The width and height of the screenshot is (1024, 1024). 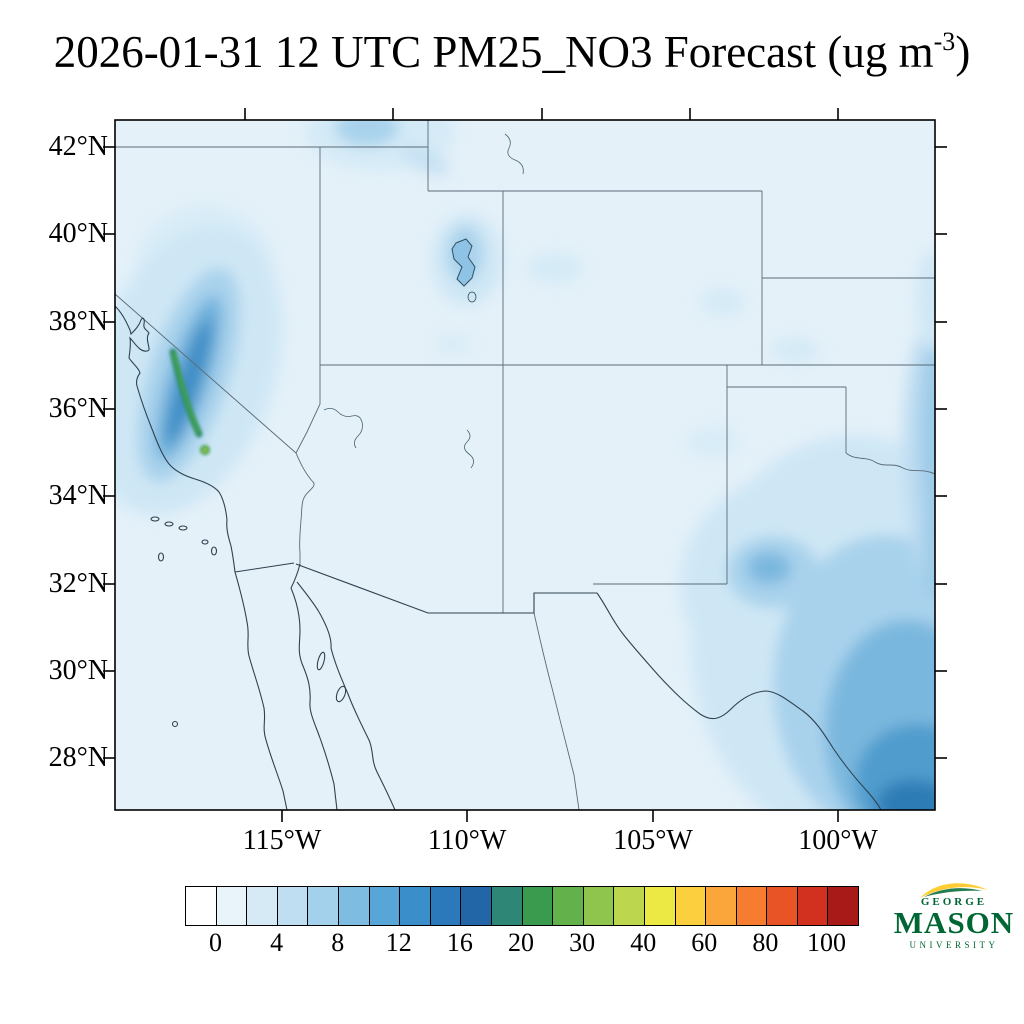 I want to click on colorbar-tick-label: 30, so click(x=582, y=942).